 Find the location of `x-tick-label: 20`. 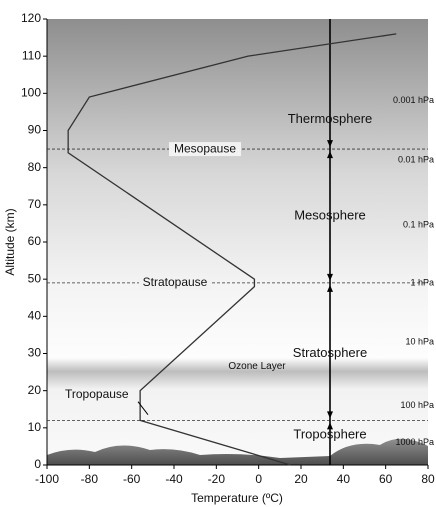

x-tick-label: 20 is located at coordinates (301, 479).